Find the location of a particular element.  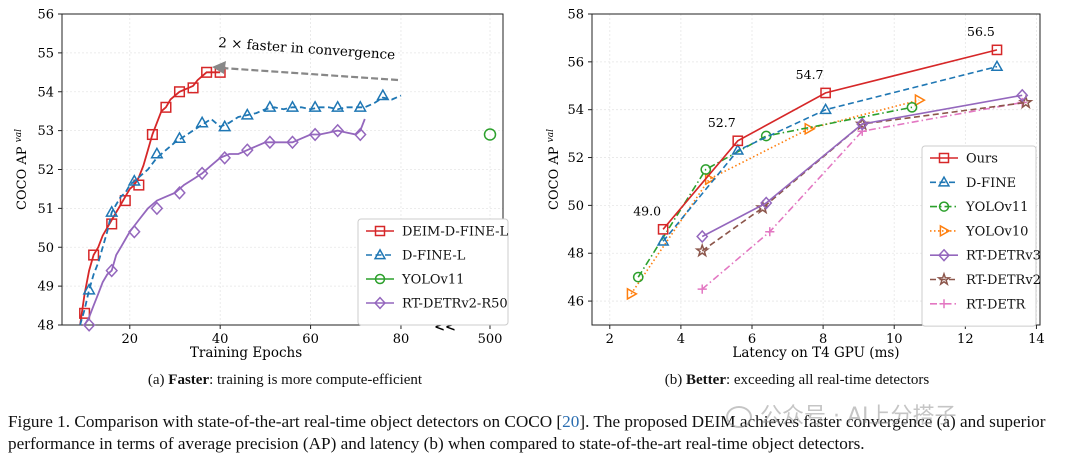

panel-a-point-yolov11 is located at coordinates (490, 134).